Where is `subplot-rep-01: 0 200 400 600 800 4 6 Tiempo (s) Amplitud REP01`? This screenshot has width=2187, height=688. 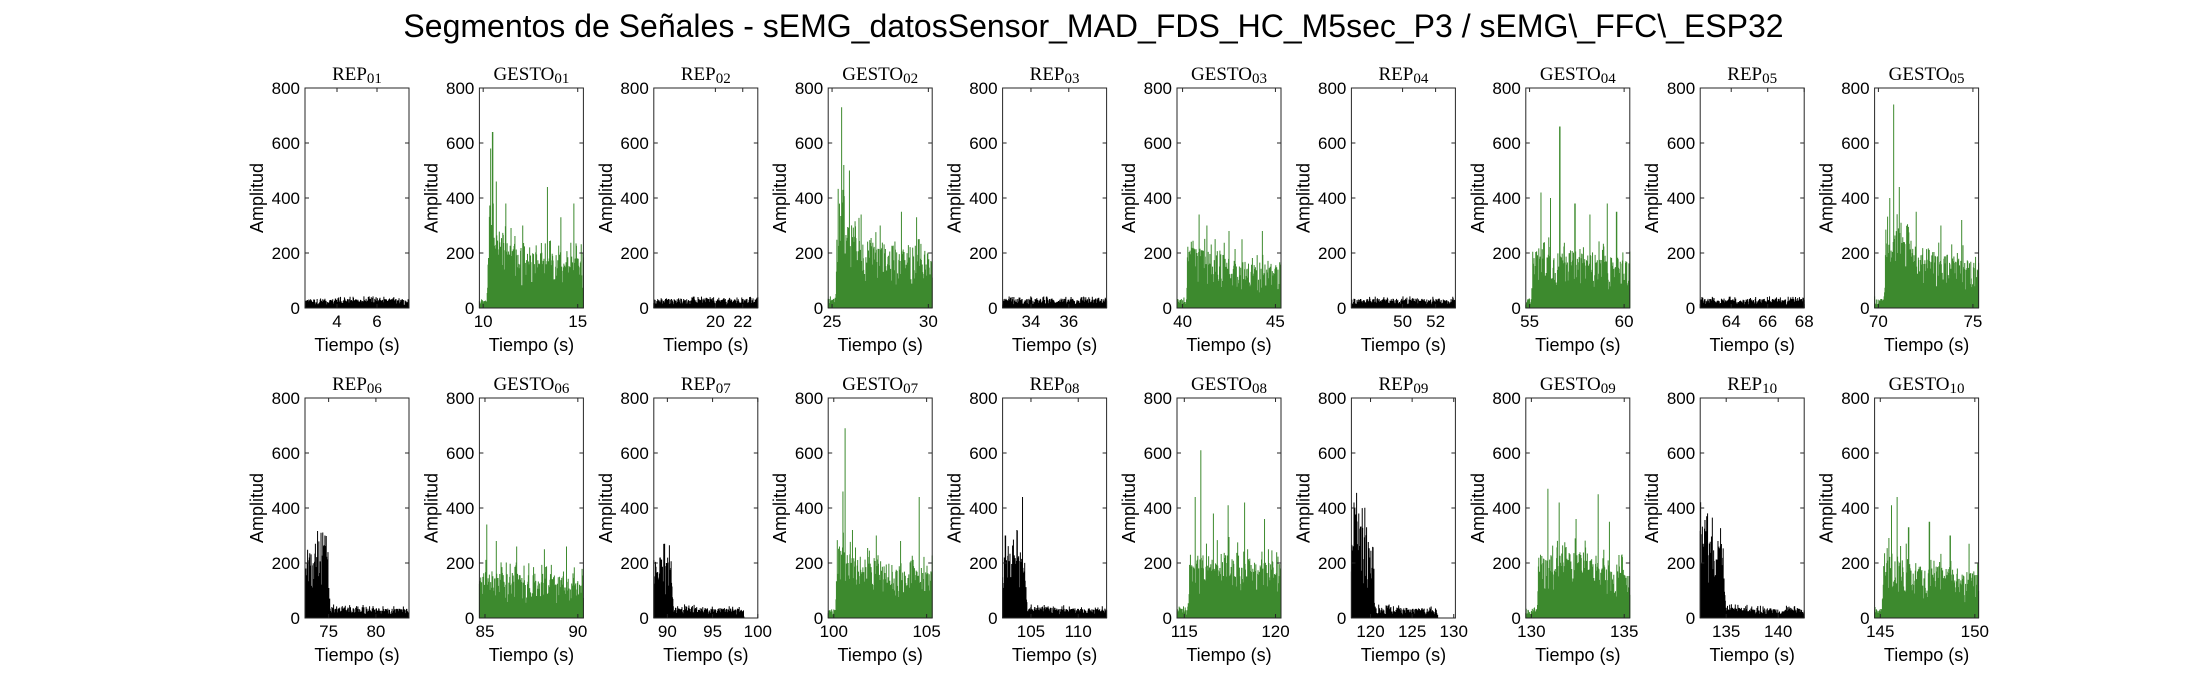 subplot-rep-01: 0 200 400 600 800 4 6 Tiempo (s) Amplitud REP01 is located at coordinates (328, 209).